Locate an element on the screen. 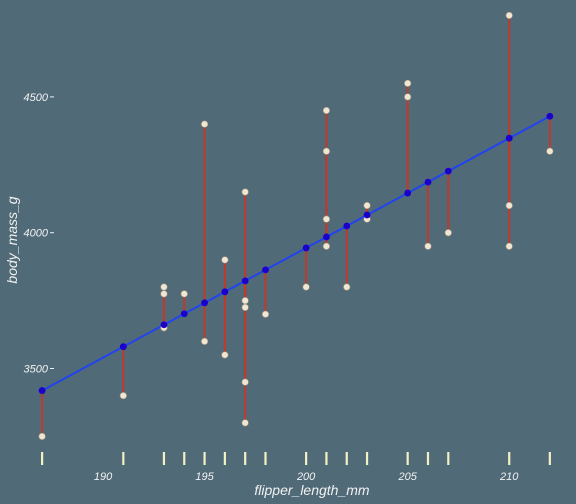 This screenshot has height=504, width=576. x-tick-label: 210 is located at coordinates (509, 477).